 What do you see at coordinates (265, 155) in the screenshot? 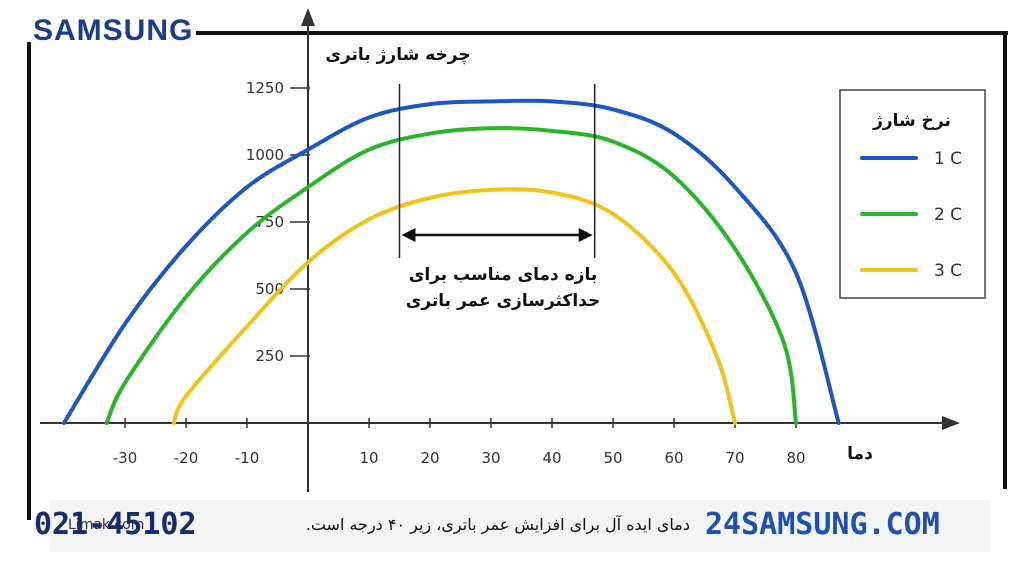
I see `y-tick-label: 1000` at bounding box center [265, 155].